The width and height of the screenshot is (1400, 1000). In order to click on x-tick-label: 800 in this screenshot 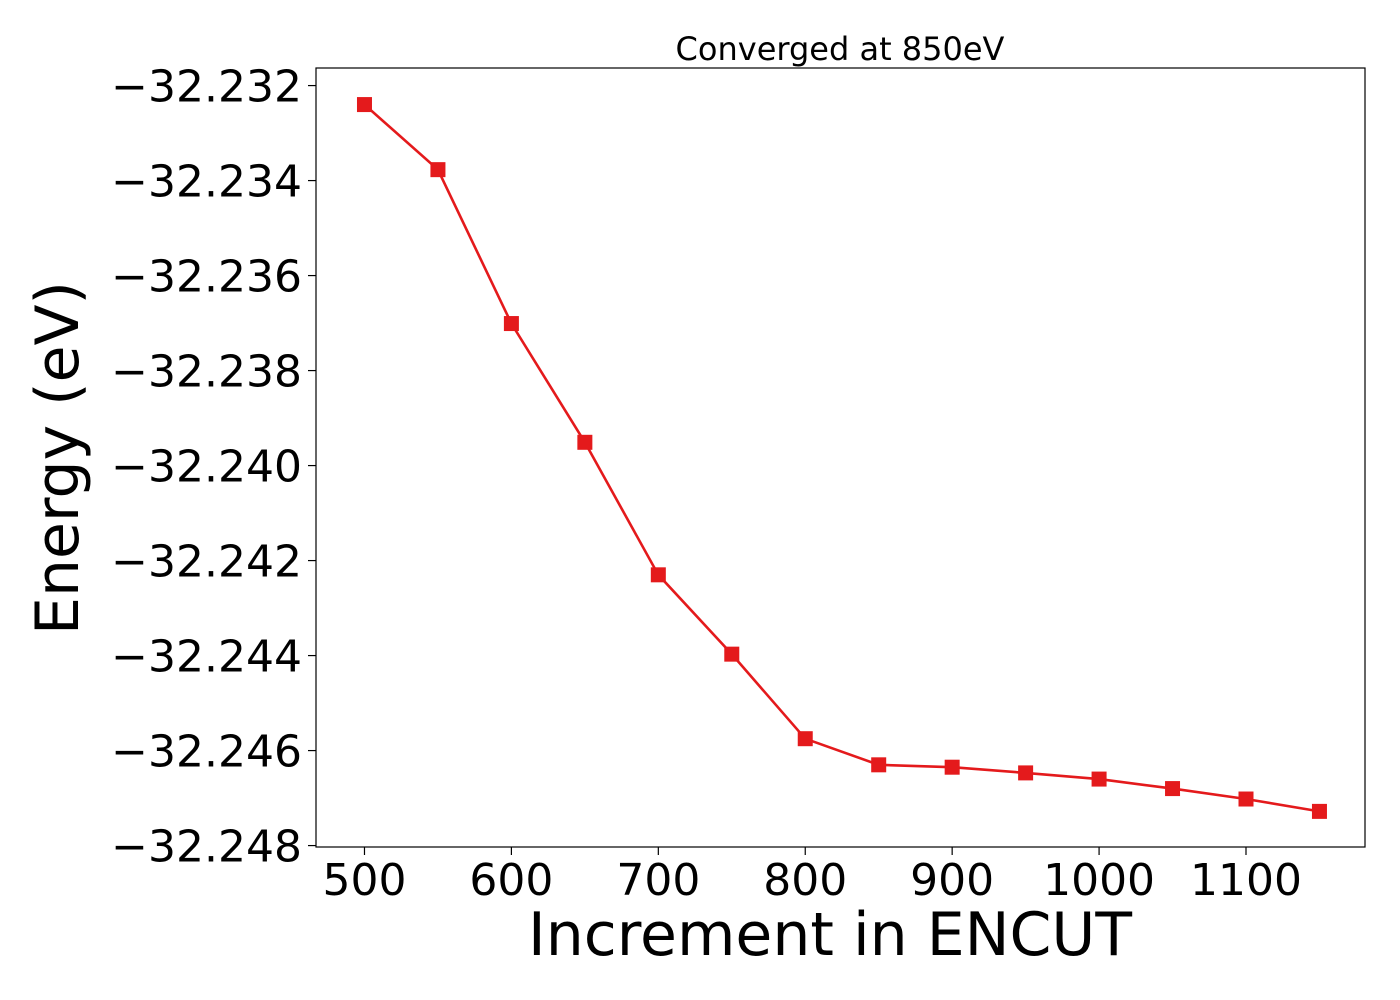, I will do `click(805, 880)`.